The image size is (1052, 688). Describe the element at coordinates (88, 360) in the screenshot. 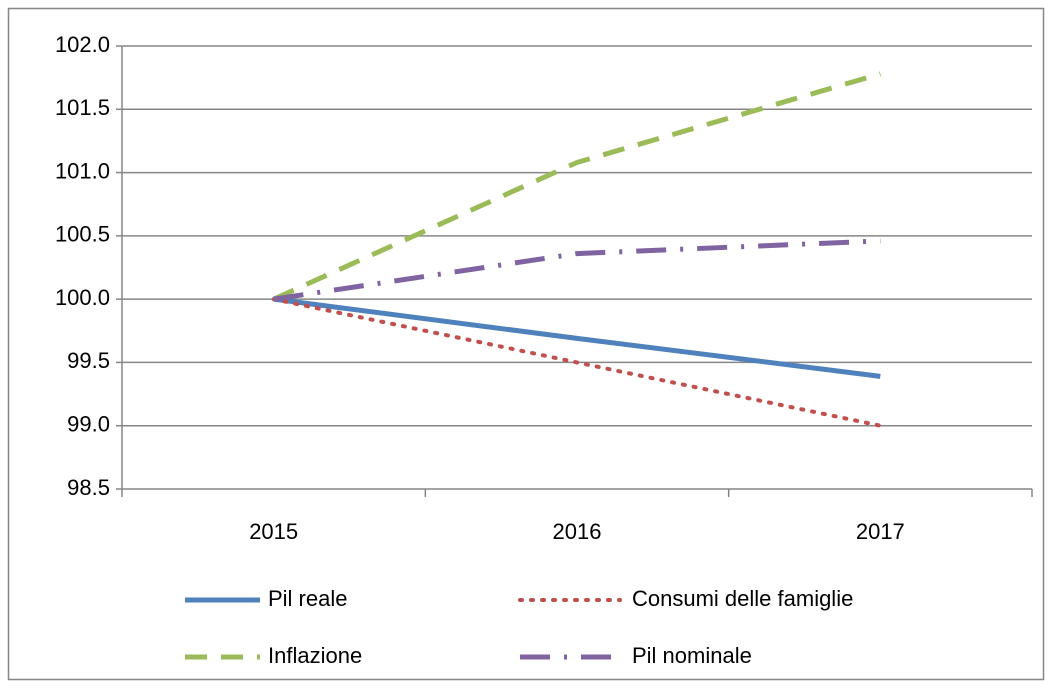

I see `y-tick-label: 99.5` at that location.